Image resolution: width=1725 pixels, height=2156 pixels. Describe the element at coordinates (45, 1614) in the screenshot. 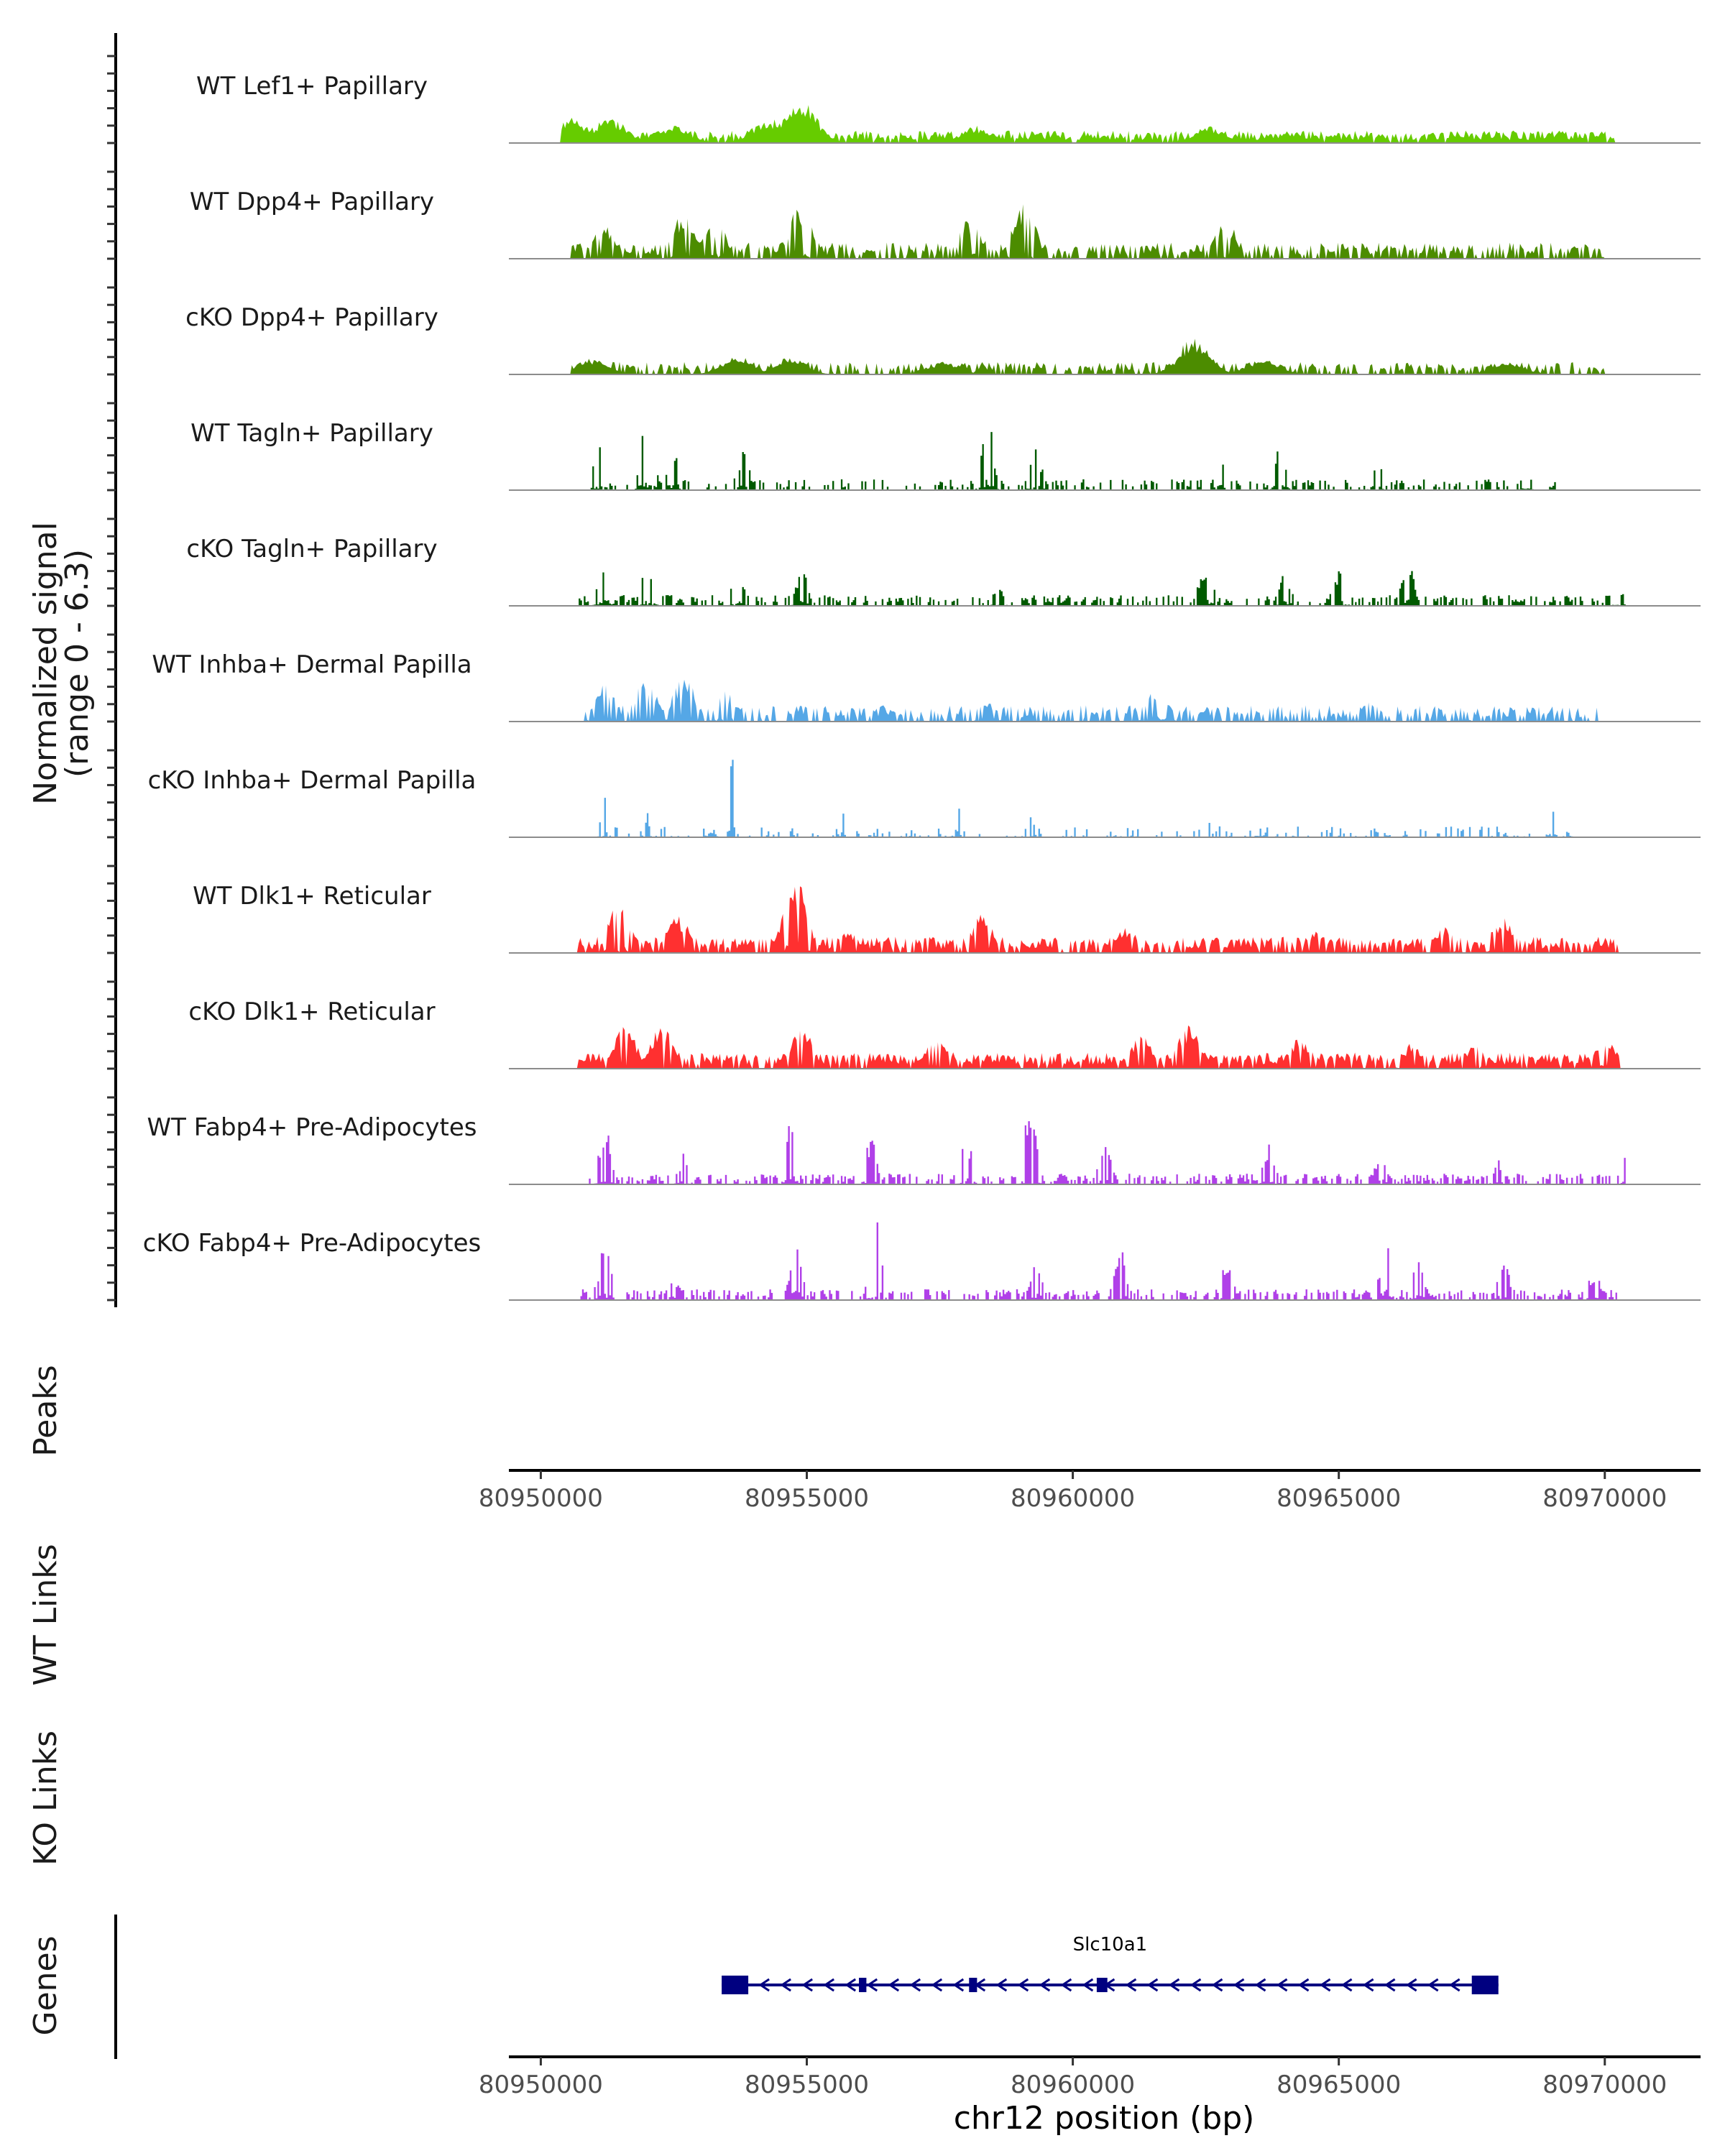

I see `wt-links-panel-label: WT Links` at that location.